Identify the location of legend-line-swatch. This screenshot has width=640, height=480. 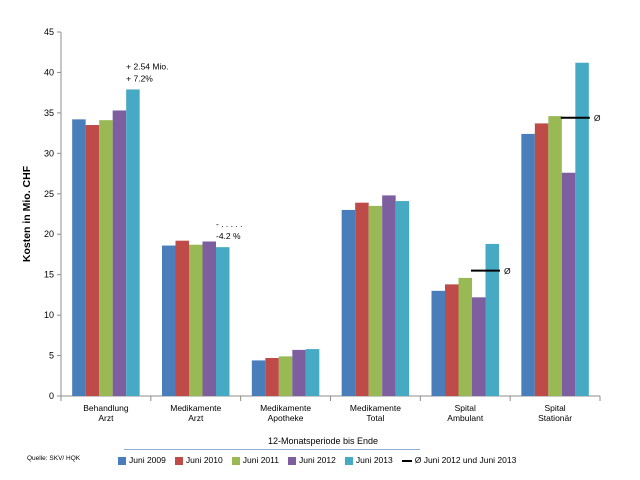
(406, 460).